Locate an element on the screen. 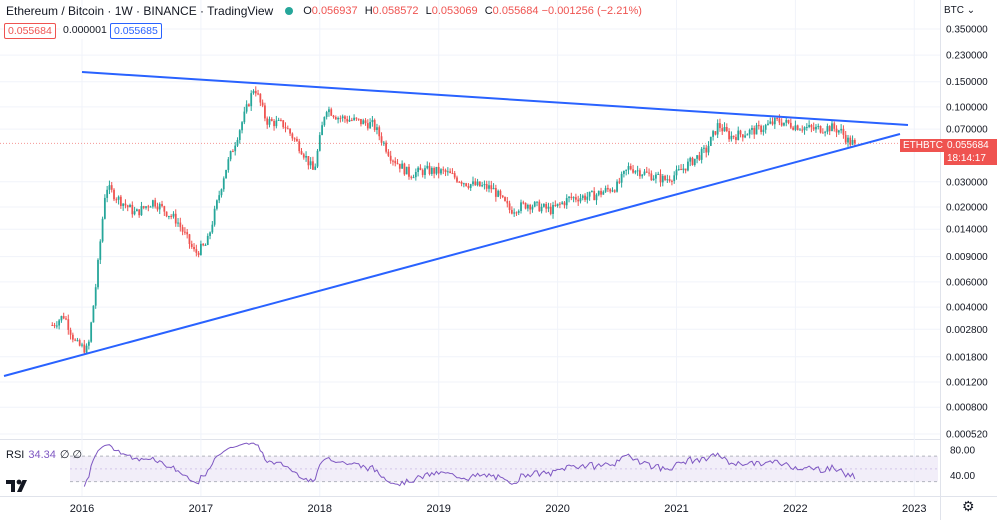 This screenshot has width=997, height=520. gear-icon: ⚙ is located at coordinates (968, 506).